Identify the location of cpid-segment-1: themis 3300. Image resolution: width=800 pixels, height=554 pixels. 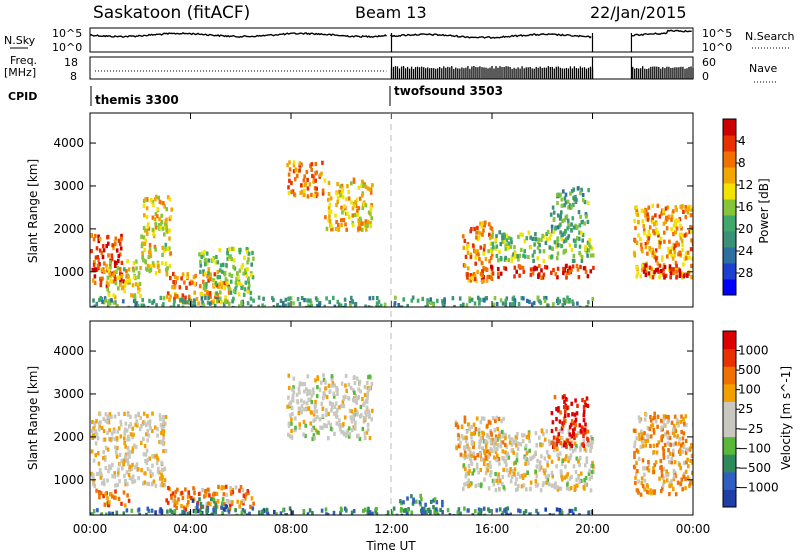
(137, 100).